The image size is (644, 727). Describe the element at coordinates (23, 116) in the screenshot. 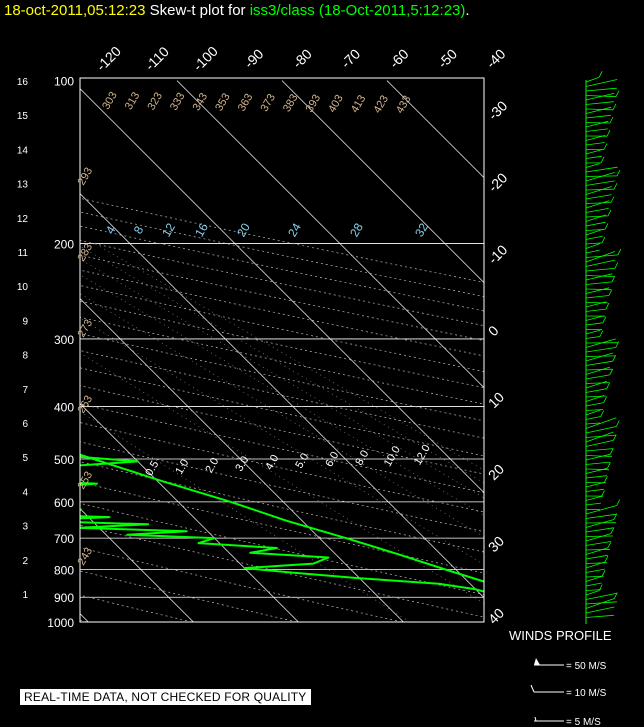

I see `height-tick-15: 15` at that location.